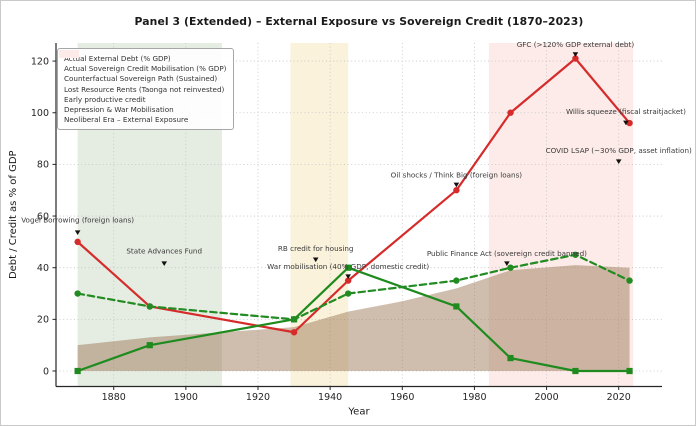 Image resolution: width=696 pixels, height=426 pixels. What do you see at coordinates (117, 58) in the screenshot?
I see `legend-label: Actual External Debt (% GDP)` at bounding box center [117, 58].